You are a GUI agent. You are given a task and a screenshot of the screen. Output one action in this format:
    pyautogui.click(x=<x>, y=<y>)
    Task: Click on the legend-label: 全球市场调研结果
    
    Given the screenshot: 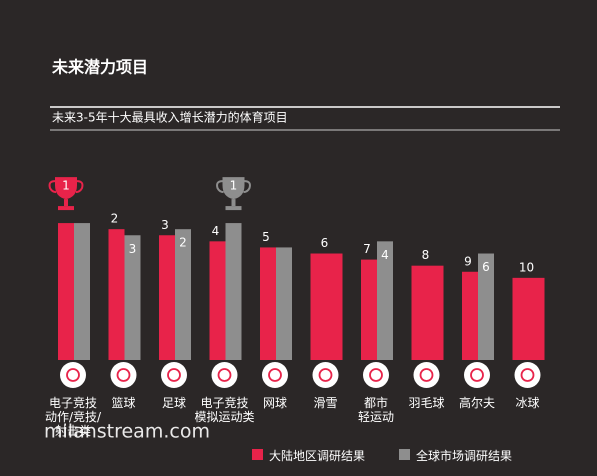 What is the action you would take?
    pyautogui.click(x=464, y=456)
    